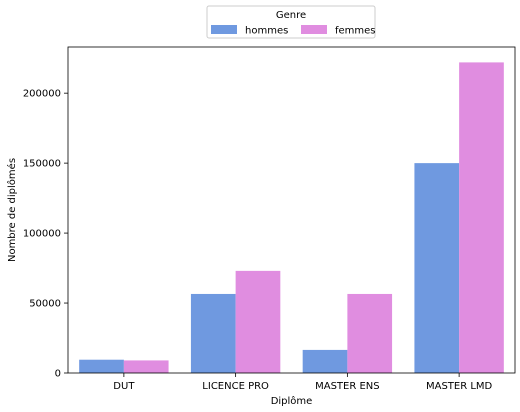  I want to click on legend-label-femmes: femmes, so click(355, 31).